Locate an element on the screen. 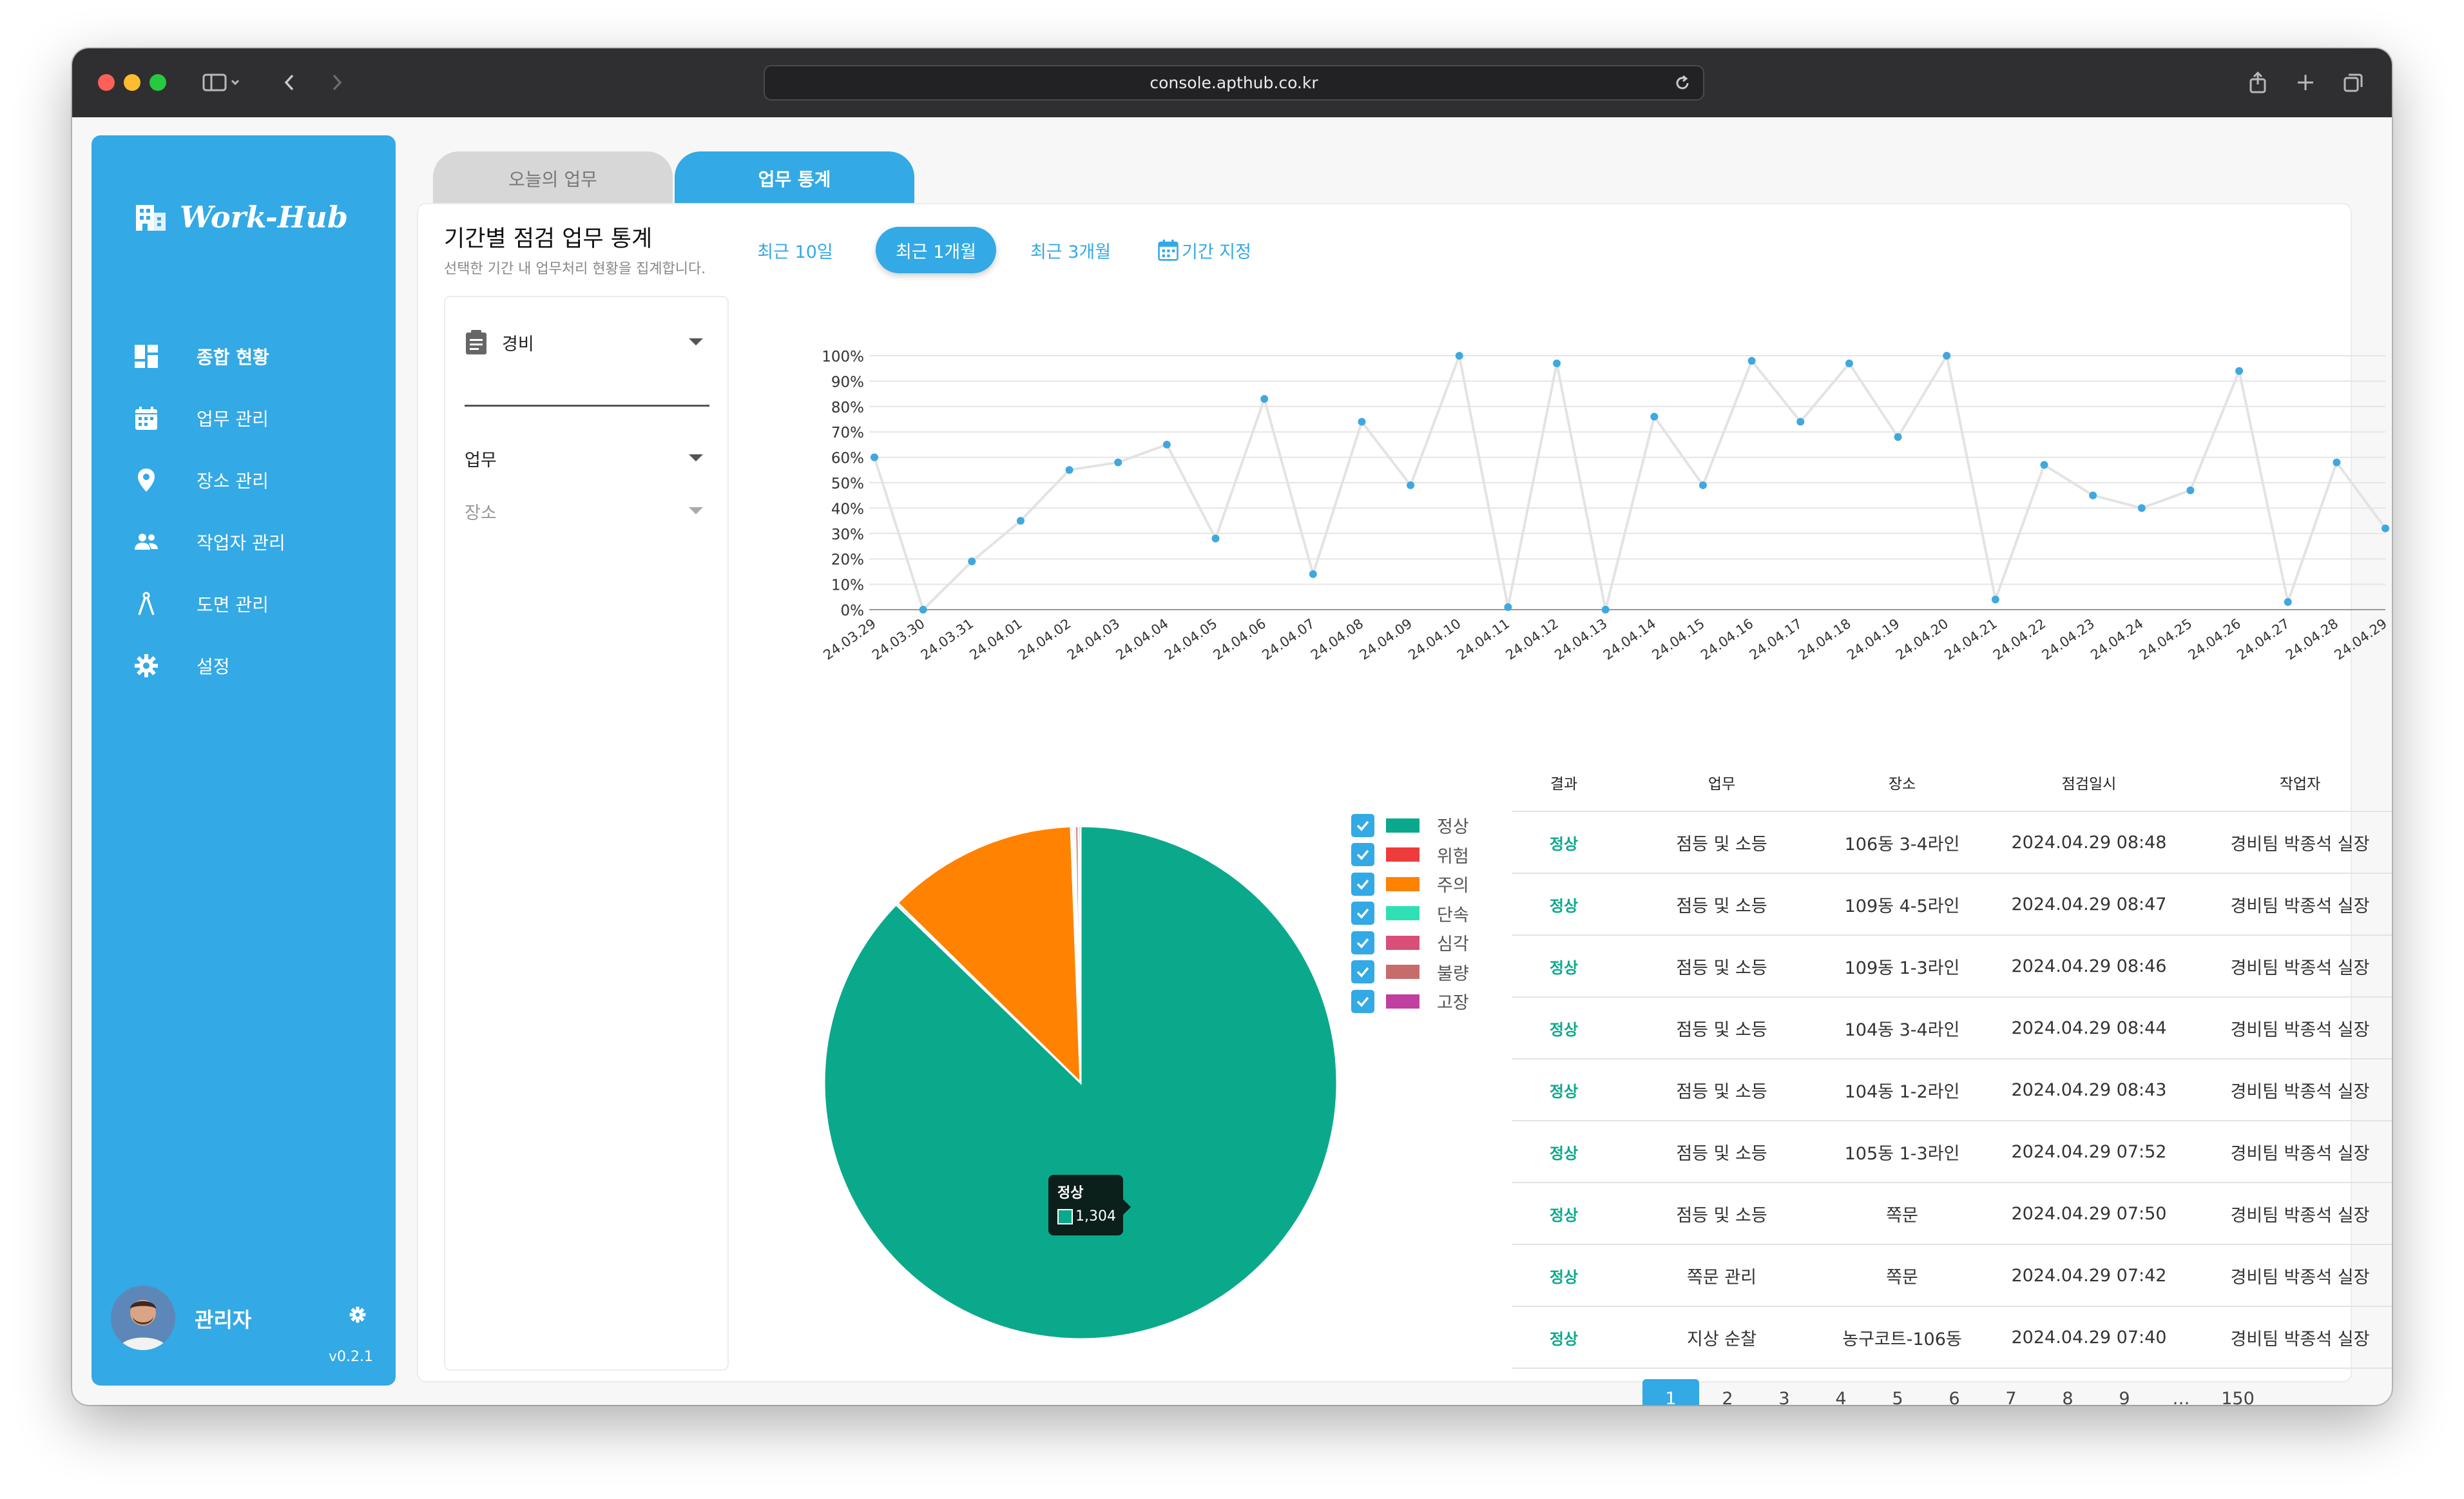 This screenshot has height=1499, width=2464. column-header-worker: 작업자 is located at coordinates (2300, 784).